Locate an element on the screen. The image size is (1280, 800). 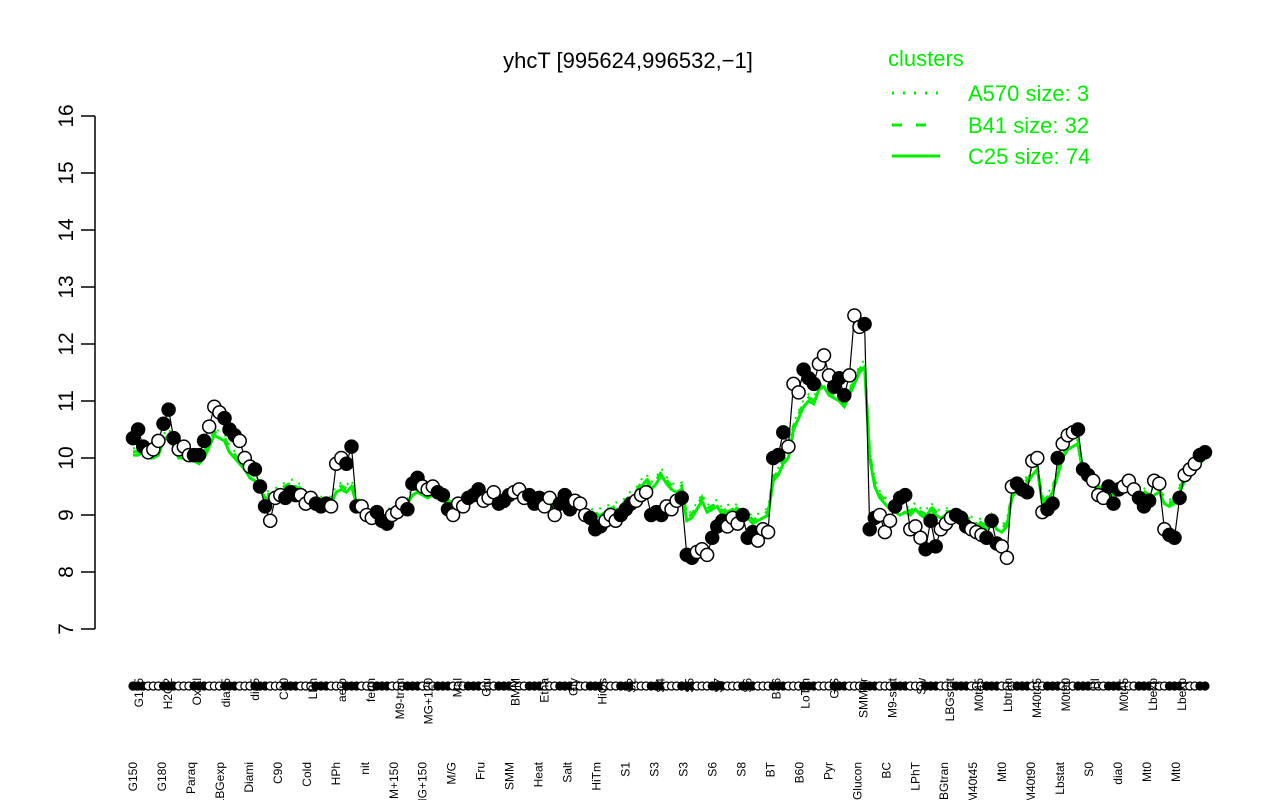
x-tick-label: dia15 is located at coordinates (226, 693).